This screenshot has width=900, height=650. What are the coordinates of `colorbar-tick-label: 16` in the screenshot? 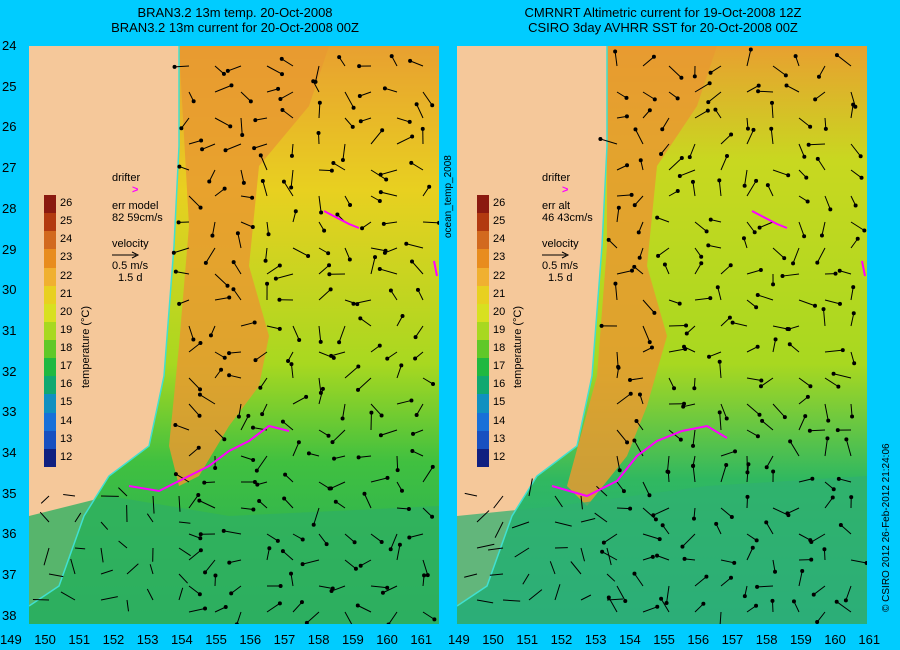 It's located at (499, 384).